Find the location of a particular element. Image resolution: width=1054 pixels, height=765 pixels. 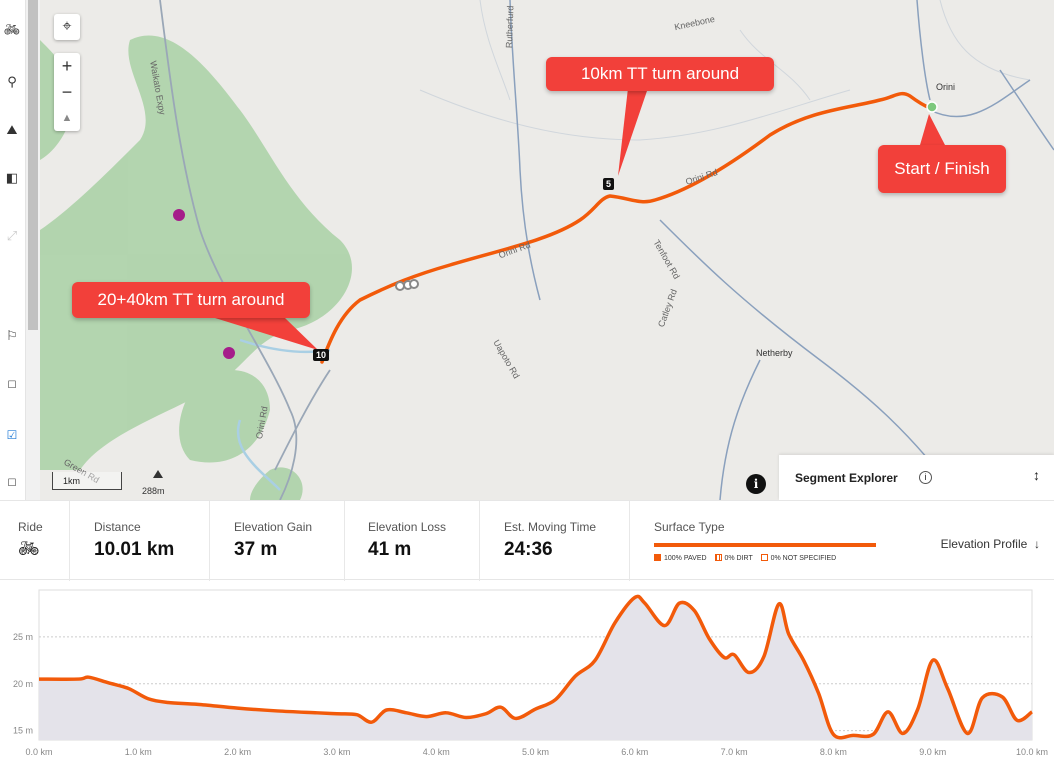

km-marker-5: 5 is located at coordinates (609, 184).